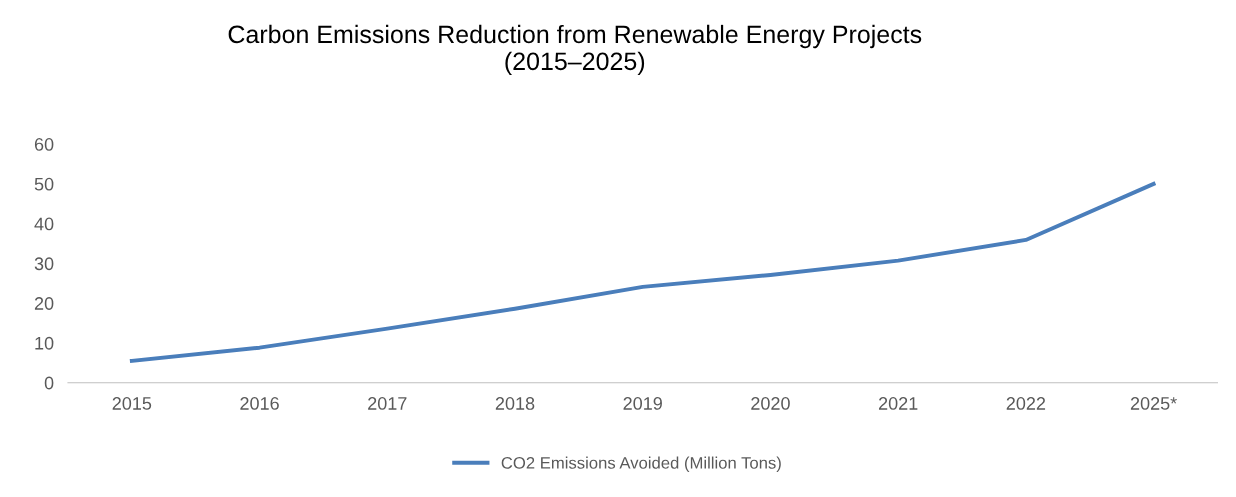  What do you see at coordinates (1026, 403) in the screenshot?
I see `x-tick-label: 2022` at bounding box center [1026, 403].